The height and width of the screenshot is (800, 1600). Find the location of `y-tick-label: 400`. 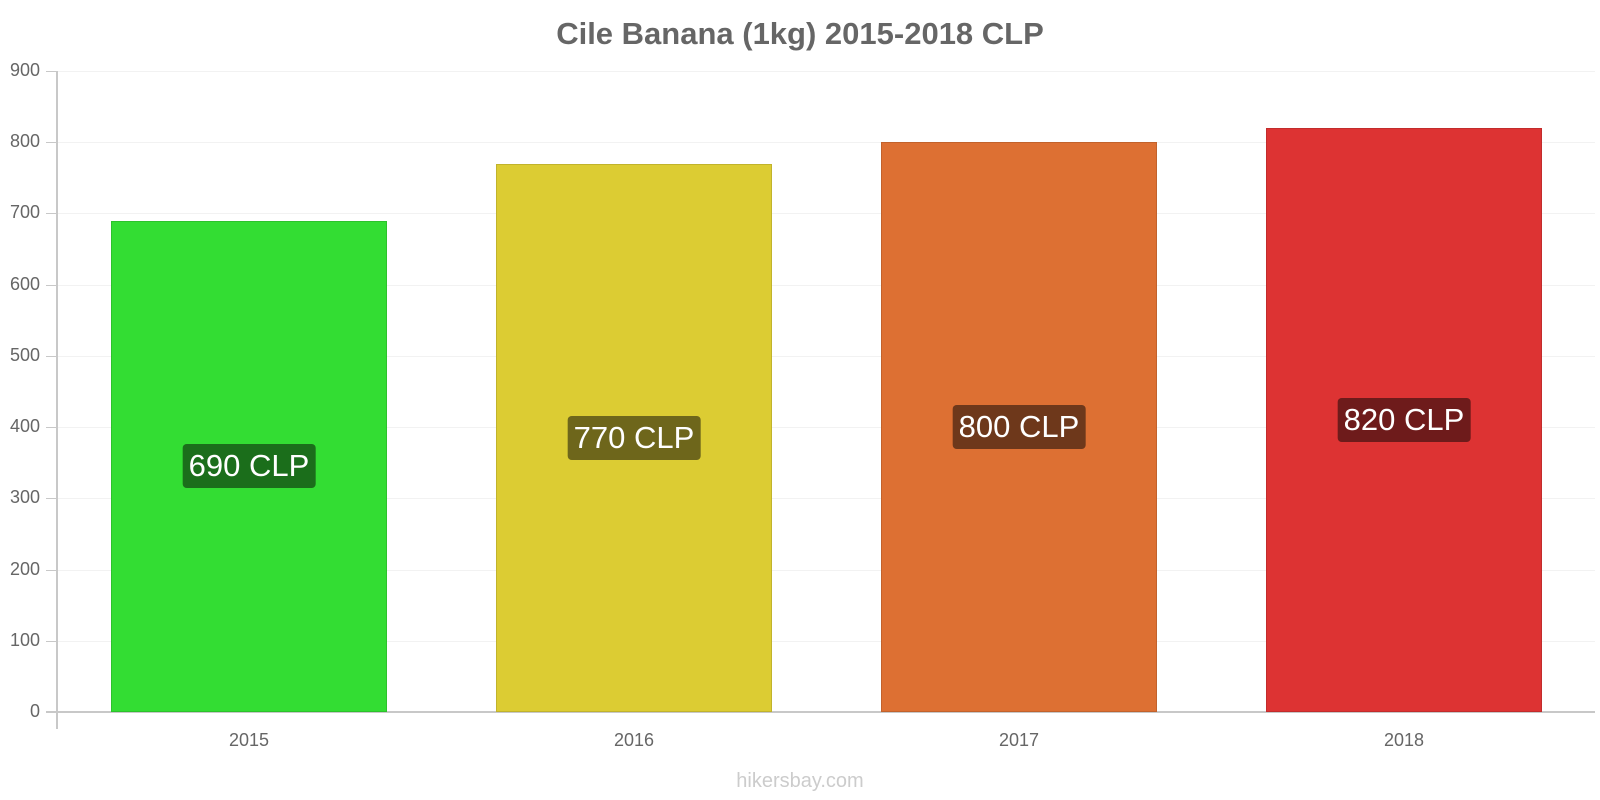

y-tick-label: 400 is located at coordinates (24, 426).